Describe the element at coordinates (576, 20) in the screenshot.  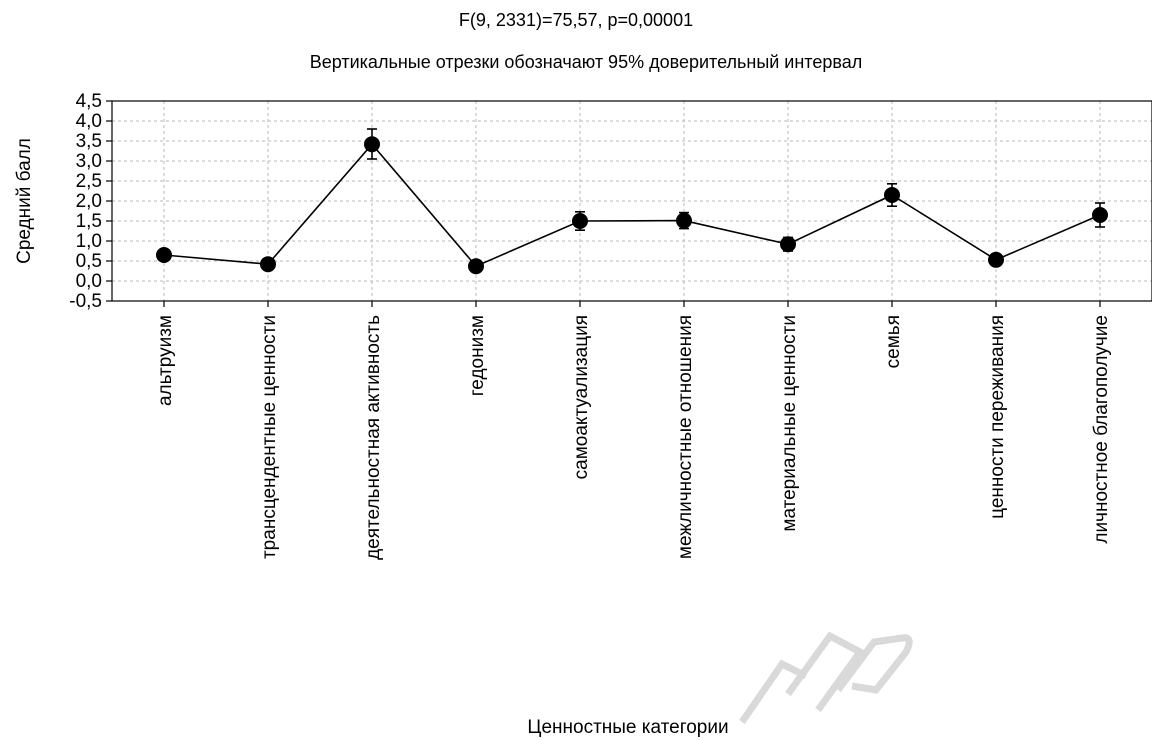
I see `chart-title: F(9, 2331)=75,57, p=0,00001` at that location.